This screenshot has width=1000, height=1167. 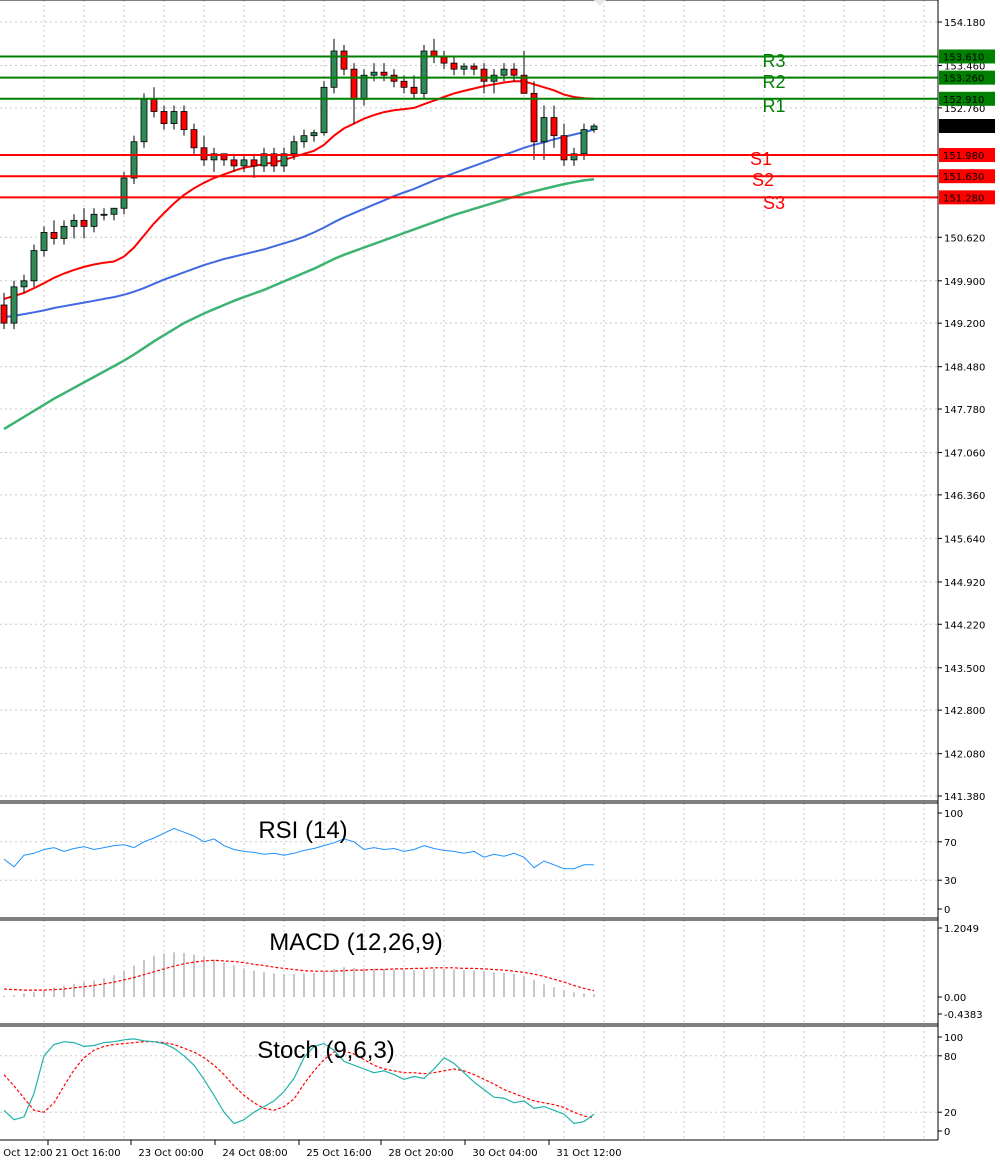 What do you see at coordinates (302, 830) in the screenshot?
I see `rsi-title: RSI (14)` at bounding box center [302, 830].